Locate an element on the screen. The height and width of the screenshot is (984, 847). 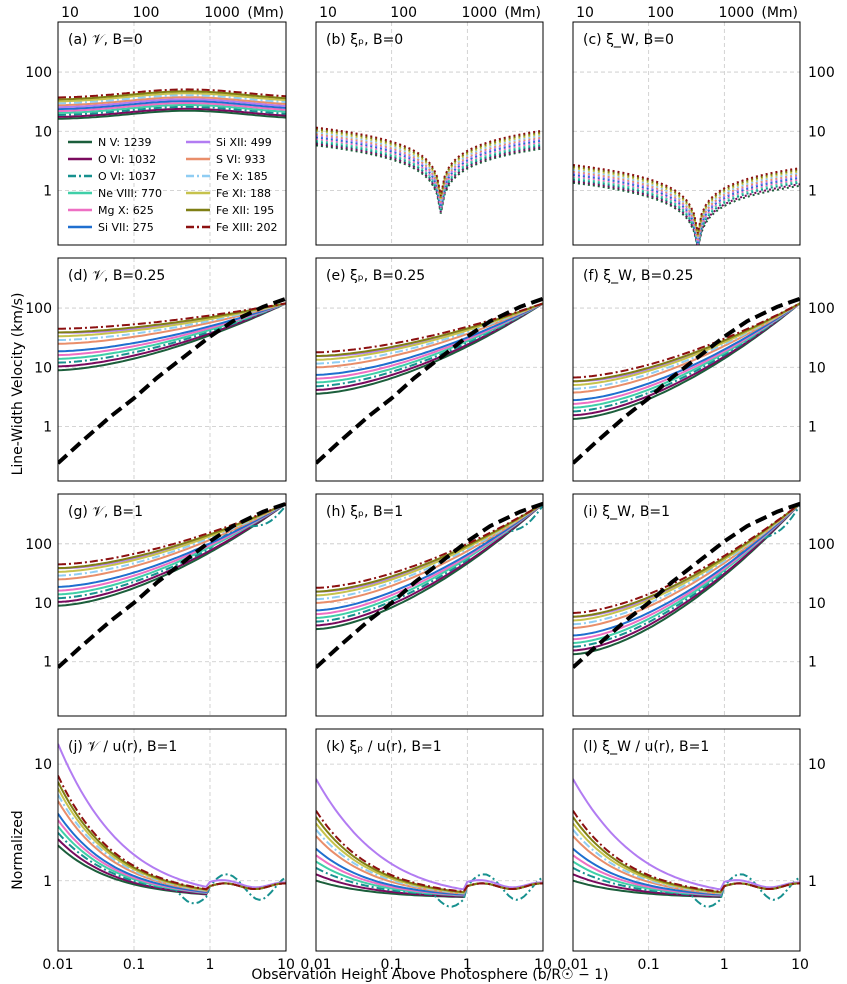
legend-label: Mg X: 625 is located at coordinates (126, 210).